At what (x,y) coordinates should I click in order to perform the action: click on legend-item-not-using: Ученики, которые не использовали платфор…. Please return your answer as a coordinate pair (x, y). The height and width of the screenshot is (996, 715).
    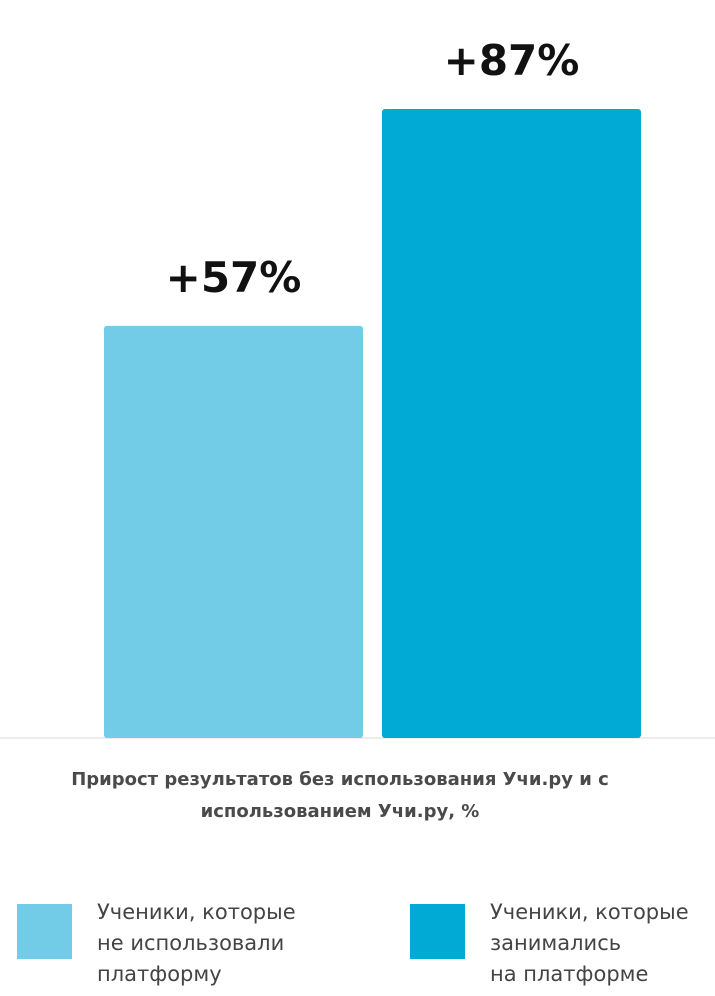
    Looking at the image, I should click on (167, 947).